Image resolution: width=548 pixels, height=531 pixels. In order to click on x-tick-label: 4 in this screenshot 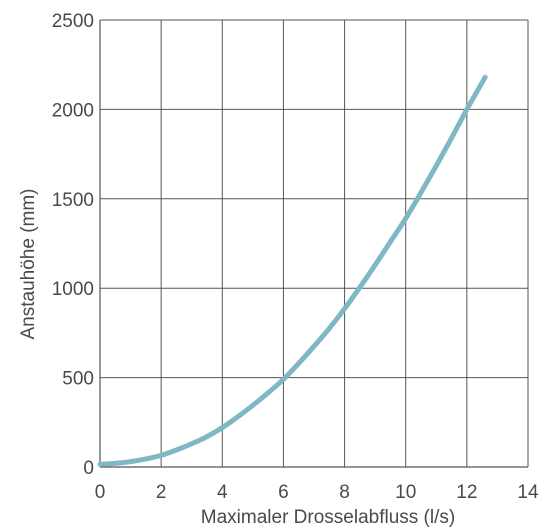, I will do `click(222, 492)`.